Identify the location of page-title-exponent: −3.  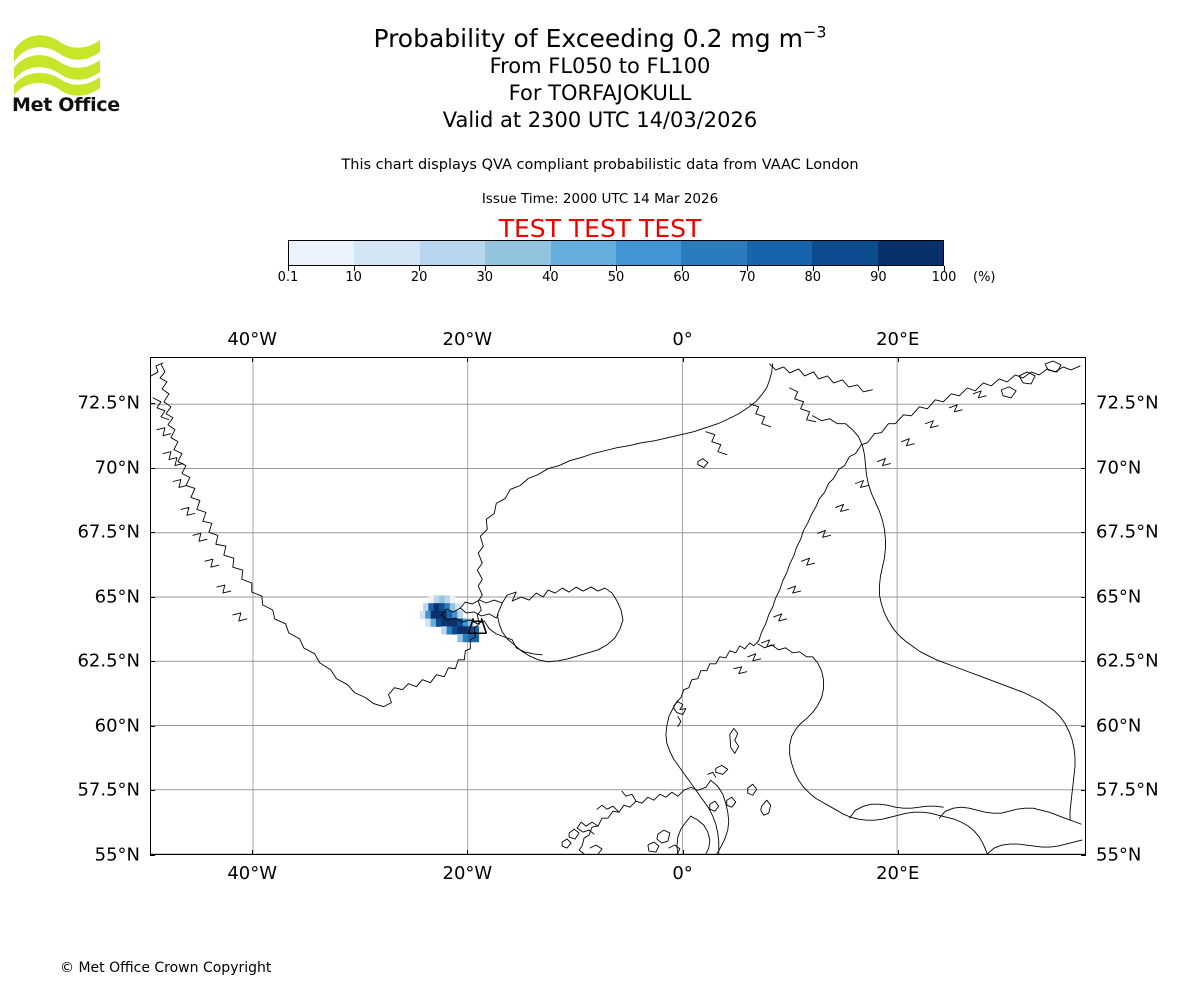
(814, 32).